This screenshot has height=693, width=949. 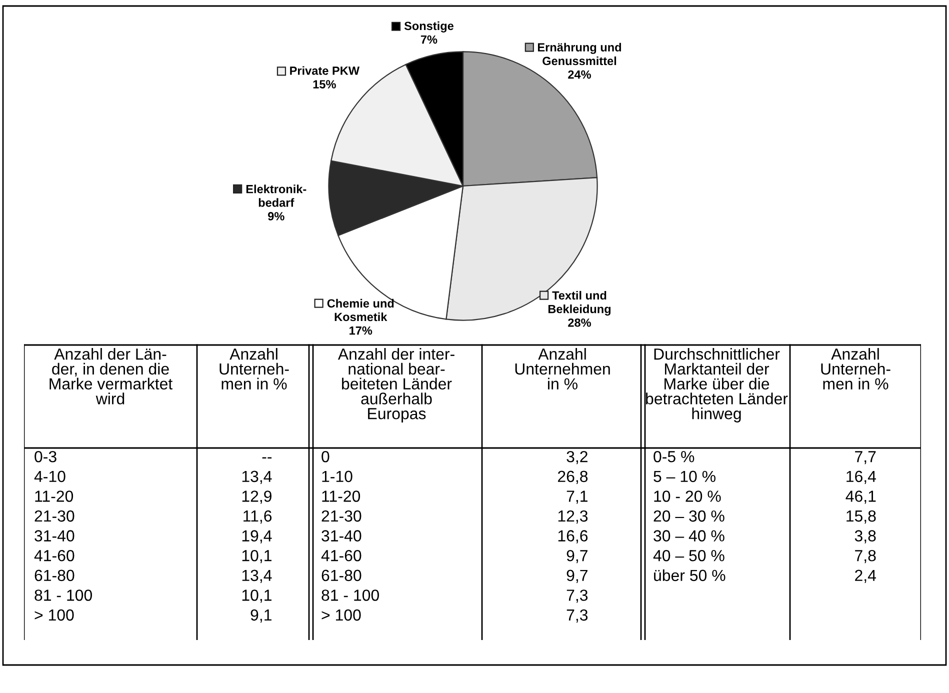 What do you see at coordinates (577, 497) in the screenshot?
I see `text: 7,1` at bounding box center [577, 497].